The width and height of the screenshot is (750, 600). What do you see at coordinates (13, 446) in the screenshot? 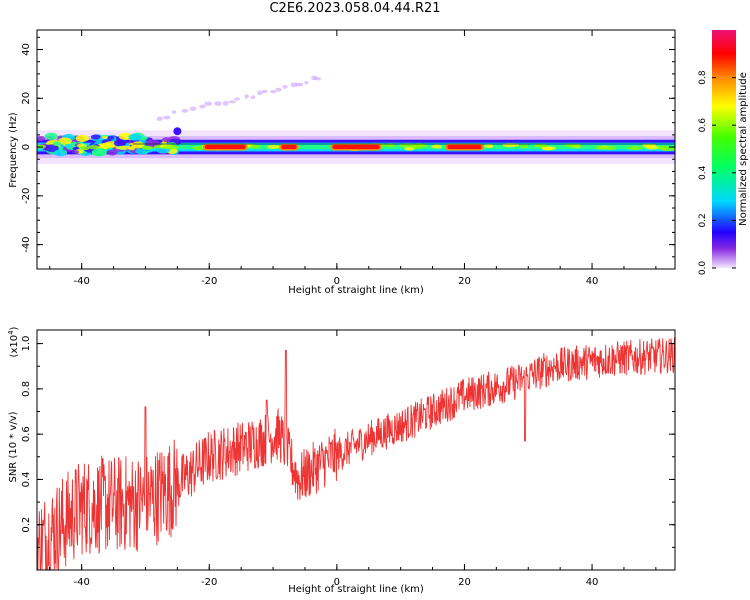
I see `snr-y-axis-label: SNR (10 * v/v)` at bounding box center [13, 446].